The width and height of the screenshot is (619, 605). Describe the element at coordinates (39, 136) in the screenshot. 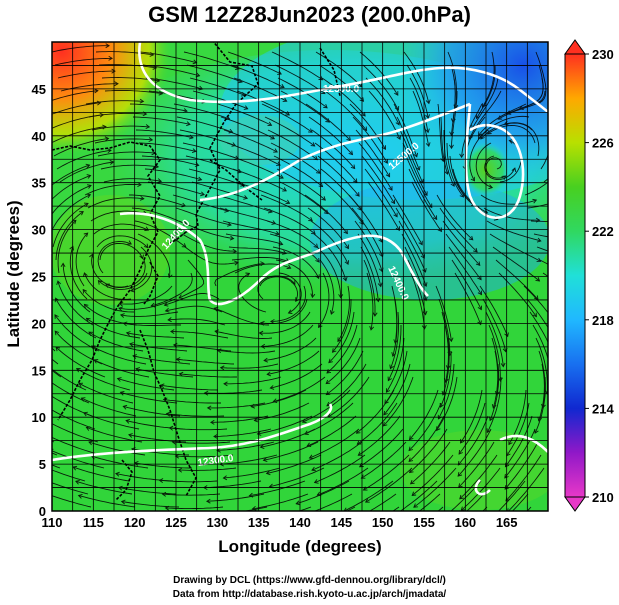

I see `lat-tick-label: 40` at that location.